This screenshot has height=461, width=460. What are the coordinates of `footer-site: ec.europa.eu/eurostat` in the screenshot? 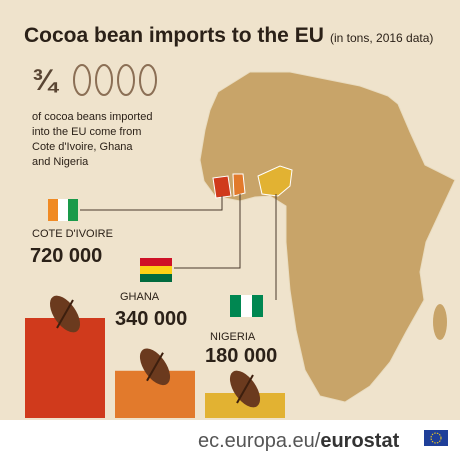 It's located at (299, 441).